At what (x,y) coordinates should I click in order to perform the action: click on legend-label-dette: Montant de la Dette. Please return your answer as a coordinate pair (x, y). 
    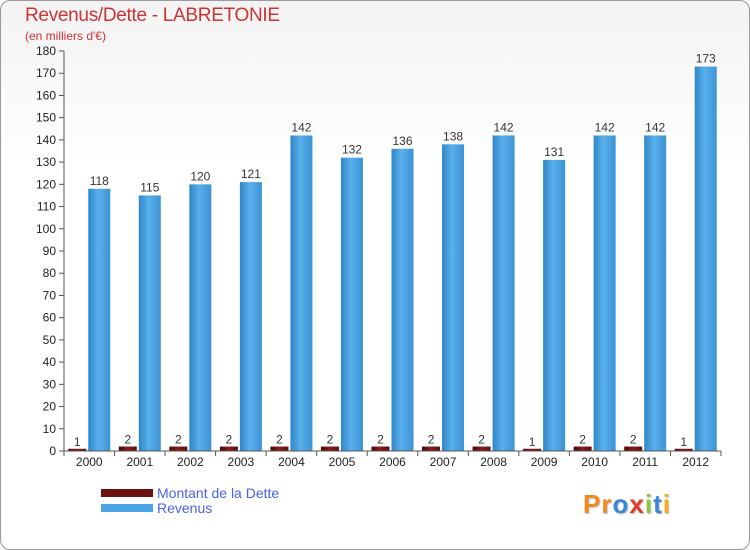
    Looking at the image, I should click on (218, 492).